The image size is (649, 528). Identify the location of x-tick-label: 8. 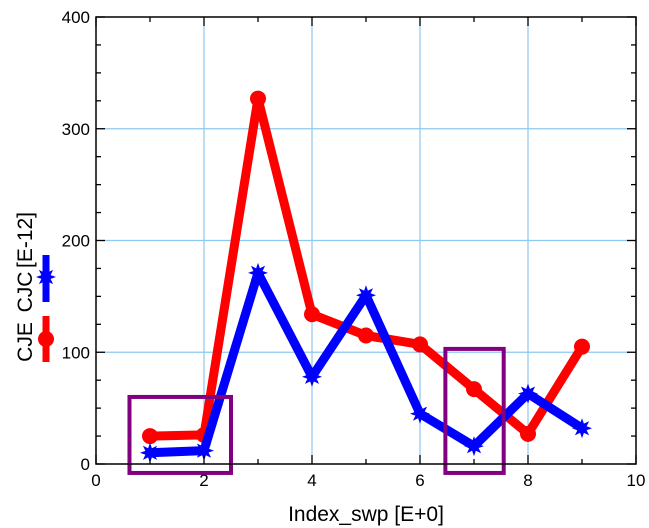
(527, 480).